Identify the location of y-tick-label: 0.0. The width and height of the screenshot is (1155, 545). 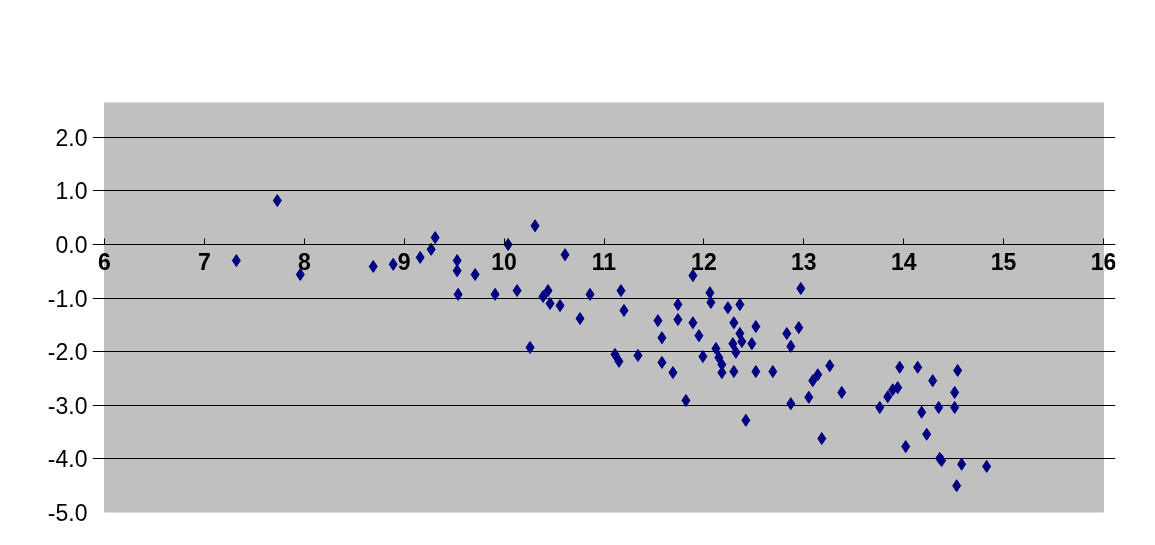
(71, 245).